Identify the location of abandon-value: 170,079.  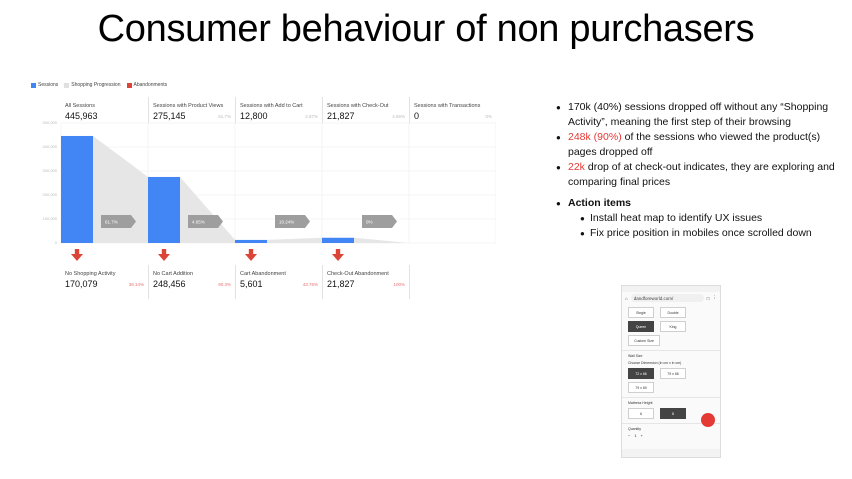
(81, 284).